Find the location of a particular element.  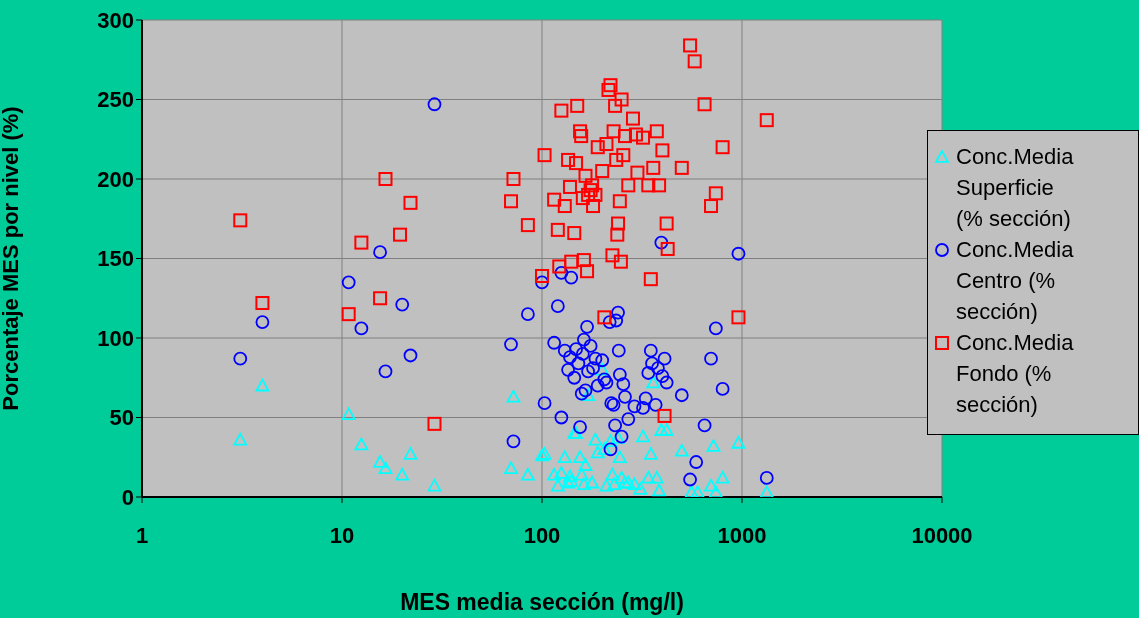

x-tick-label: 1000 is located at coordinates (742, 535).